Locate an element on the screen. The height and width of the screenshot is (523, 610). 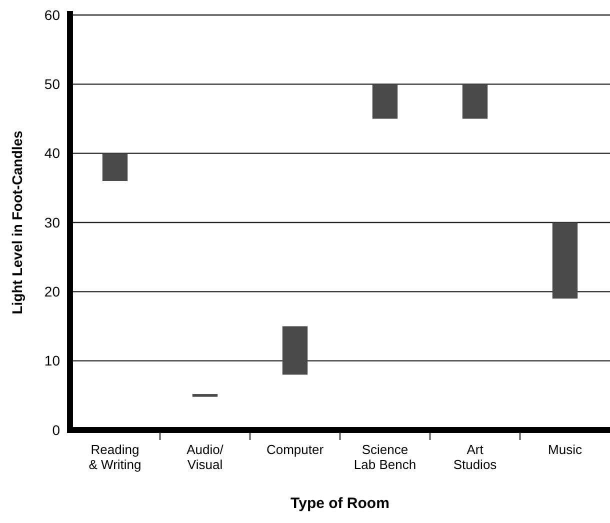
y-tick-label: 30 is located at coordinates (52, 222).